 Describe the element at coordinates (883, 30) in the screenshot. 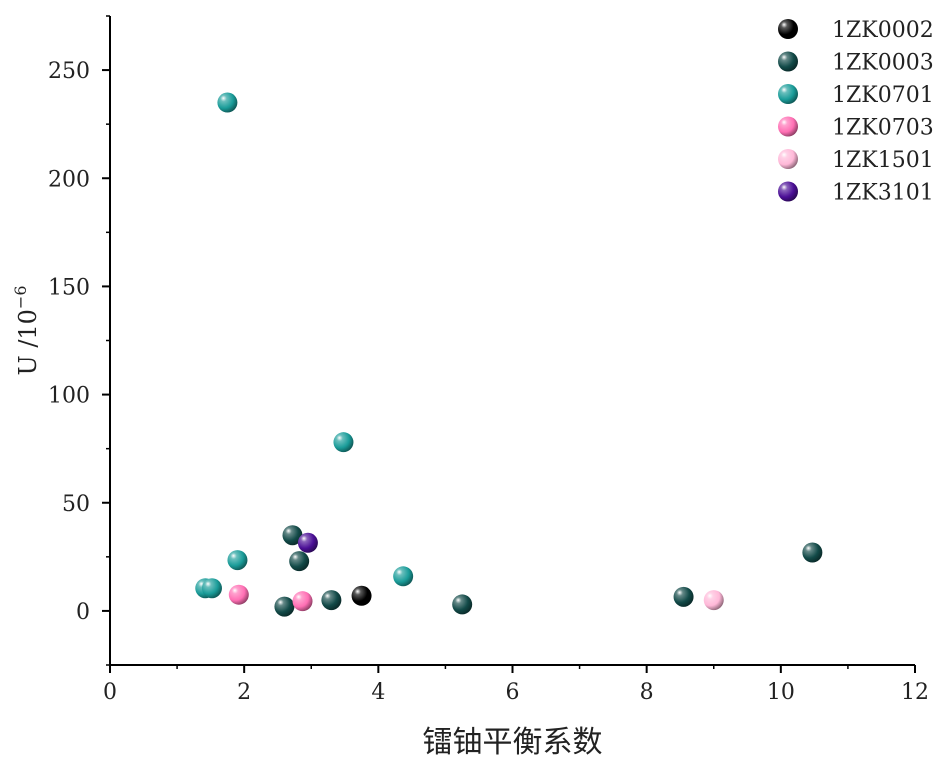

I see `legend-label: 1ZK0002` at that location.